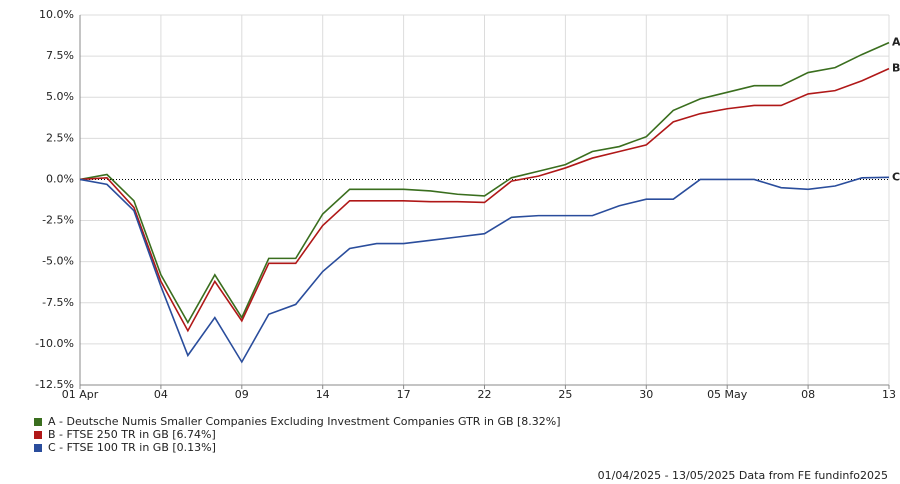 The image size is (900, 484). I want to click on x-tick-label: 09, so click(242, 394).